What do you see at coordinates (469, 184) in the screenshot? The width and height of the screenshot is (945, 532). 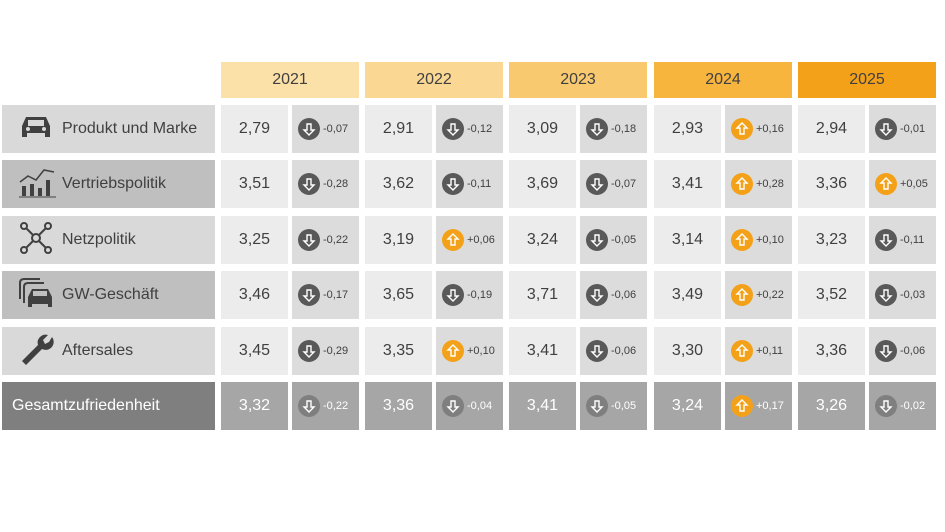 I see `change-cell: -0,11` at bounding box center [469, 184].